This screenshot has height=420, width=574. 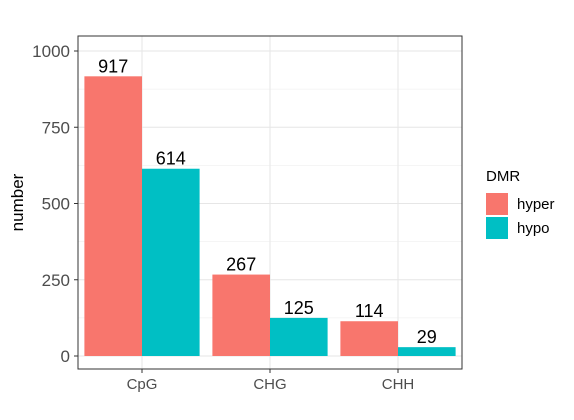 I want to click on x-tick-label: CHG, so click(x=269, y=384).